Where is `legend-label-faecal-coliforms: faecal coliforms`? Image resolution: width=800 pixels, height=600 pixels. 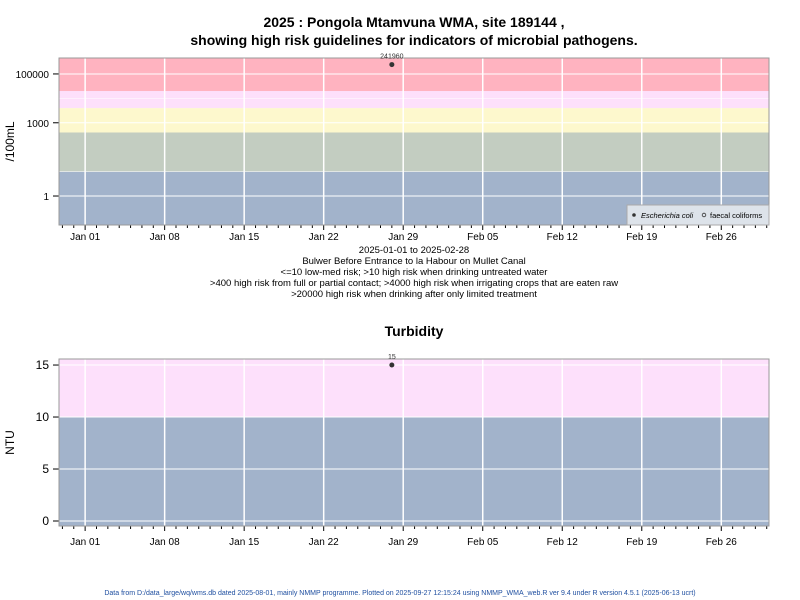 legend-label-faecal-coliforms: faecal coliforms is located at coordinates (736, 215).